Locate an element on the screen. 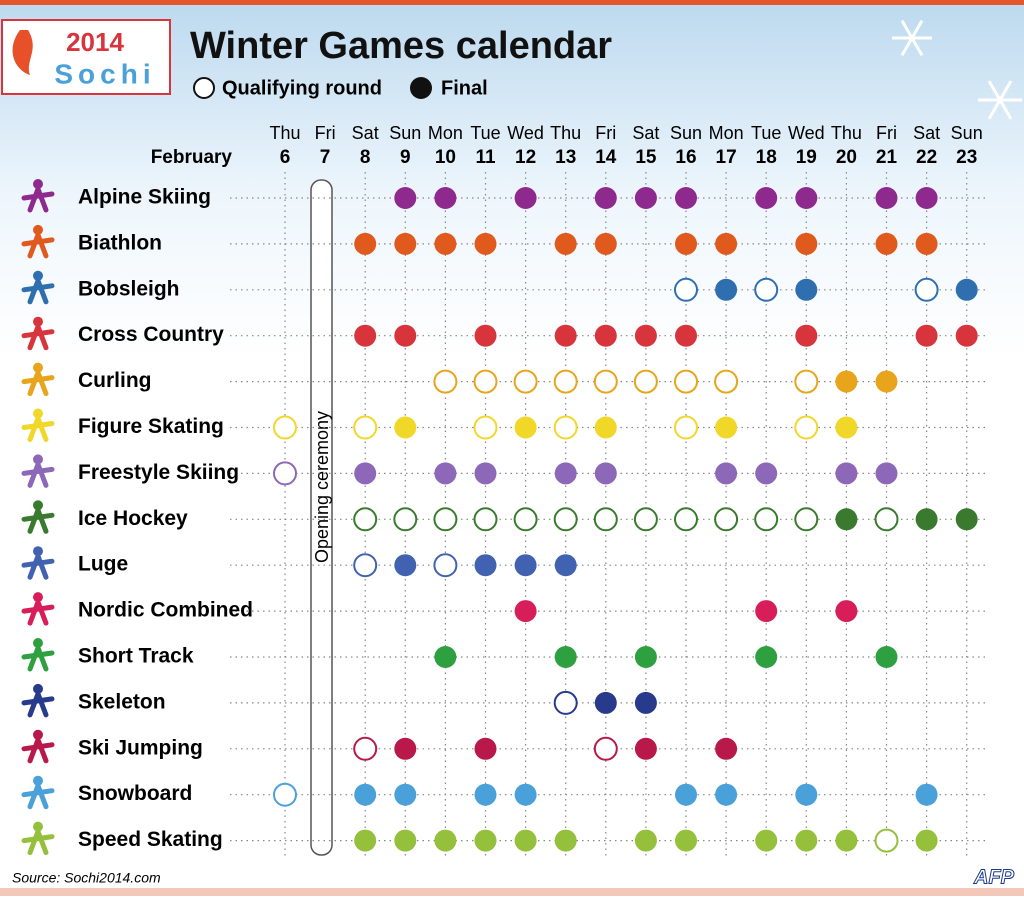  weekday: Wed is located at coordinates (806, 133).